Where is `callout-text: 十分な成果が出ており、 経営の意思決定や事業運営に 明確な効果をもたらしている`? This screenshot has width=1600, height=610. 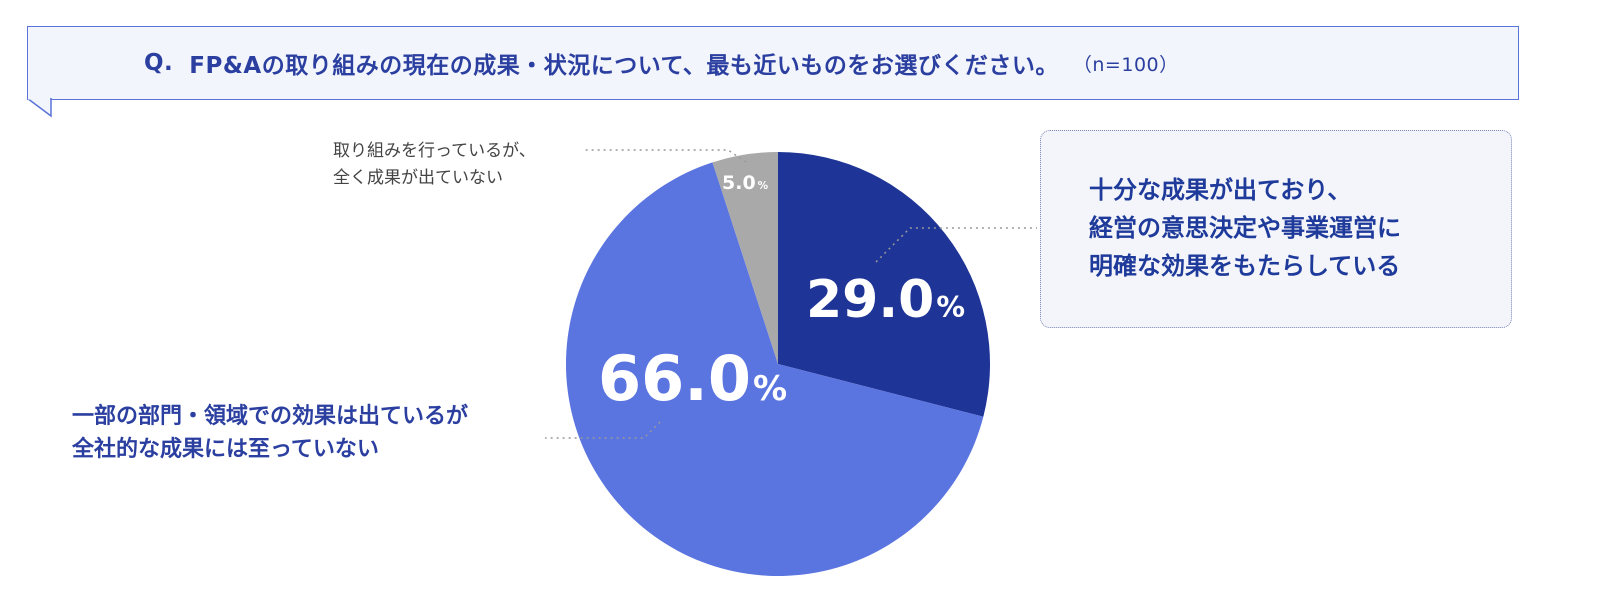
callout-text: 十分な成果が出ており、 経営の意思決定や事業運営に 明確な効果をもたらしている is located at coordinates (1245, 228).